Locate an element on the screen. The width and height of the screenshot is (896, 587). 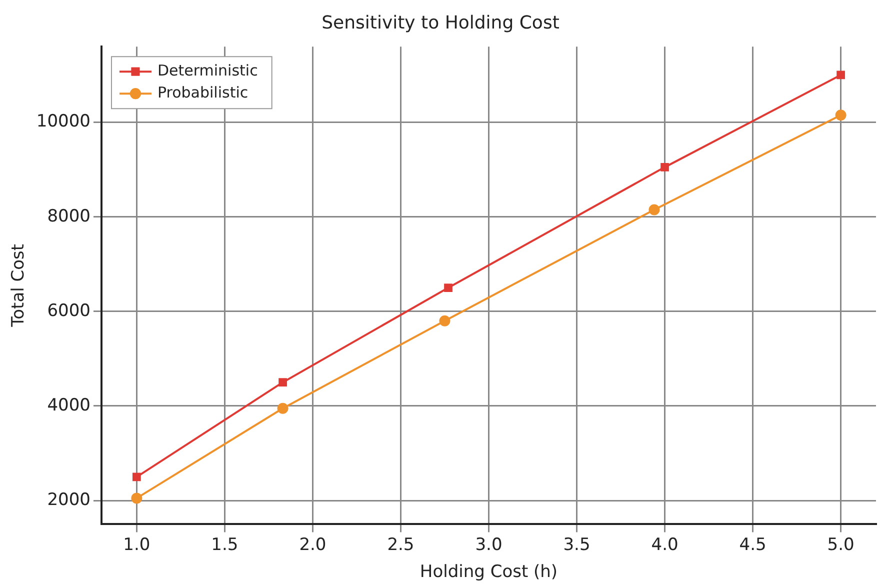
x-tick-label: 1.0 is located at coordinates (136, 544).